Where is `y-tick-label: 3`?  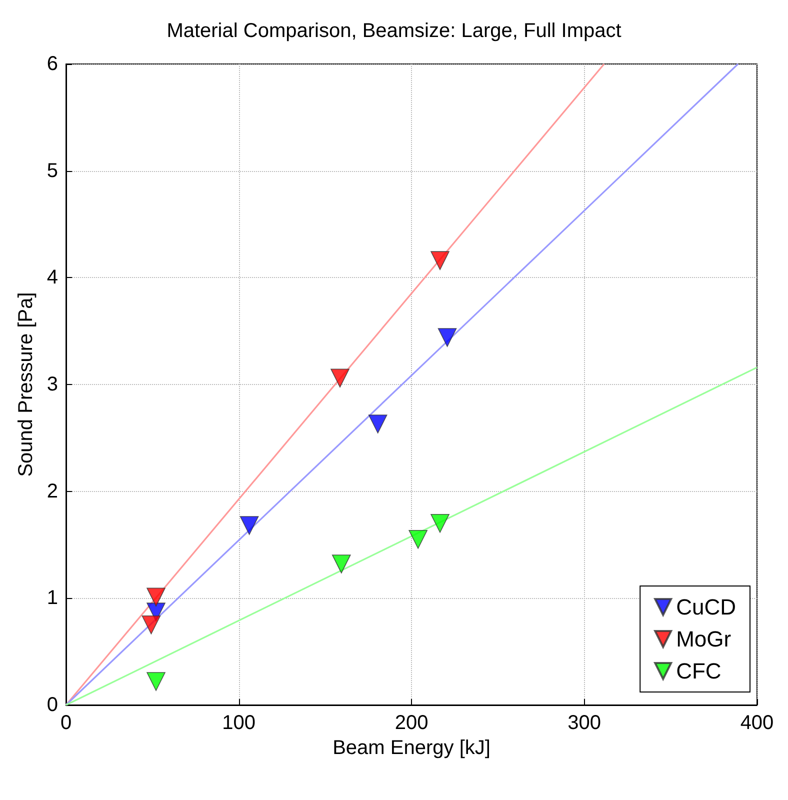 y-tick-label: 3 is located at coordinates (52, 385).